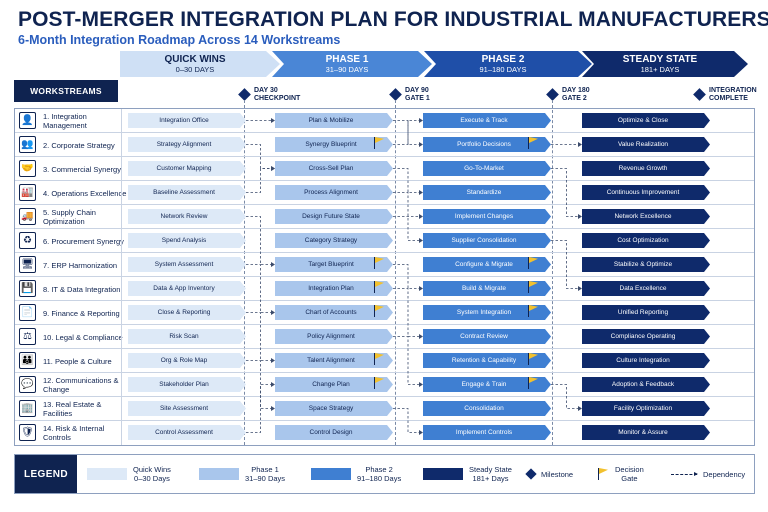 The image size is (768, 512). Describe the element at coordinates (487, 216) in the screenshot. I see `task-bar-phase-2: Implement Changes` at that location.